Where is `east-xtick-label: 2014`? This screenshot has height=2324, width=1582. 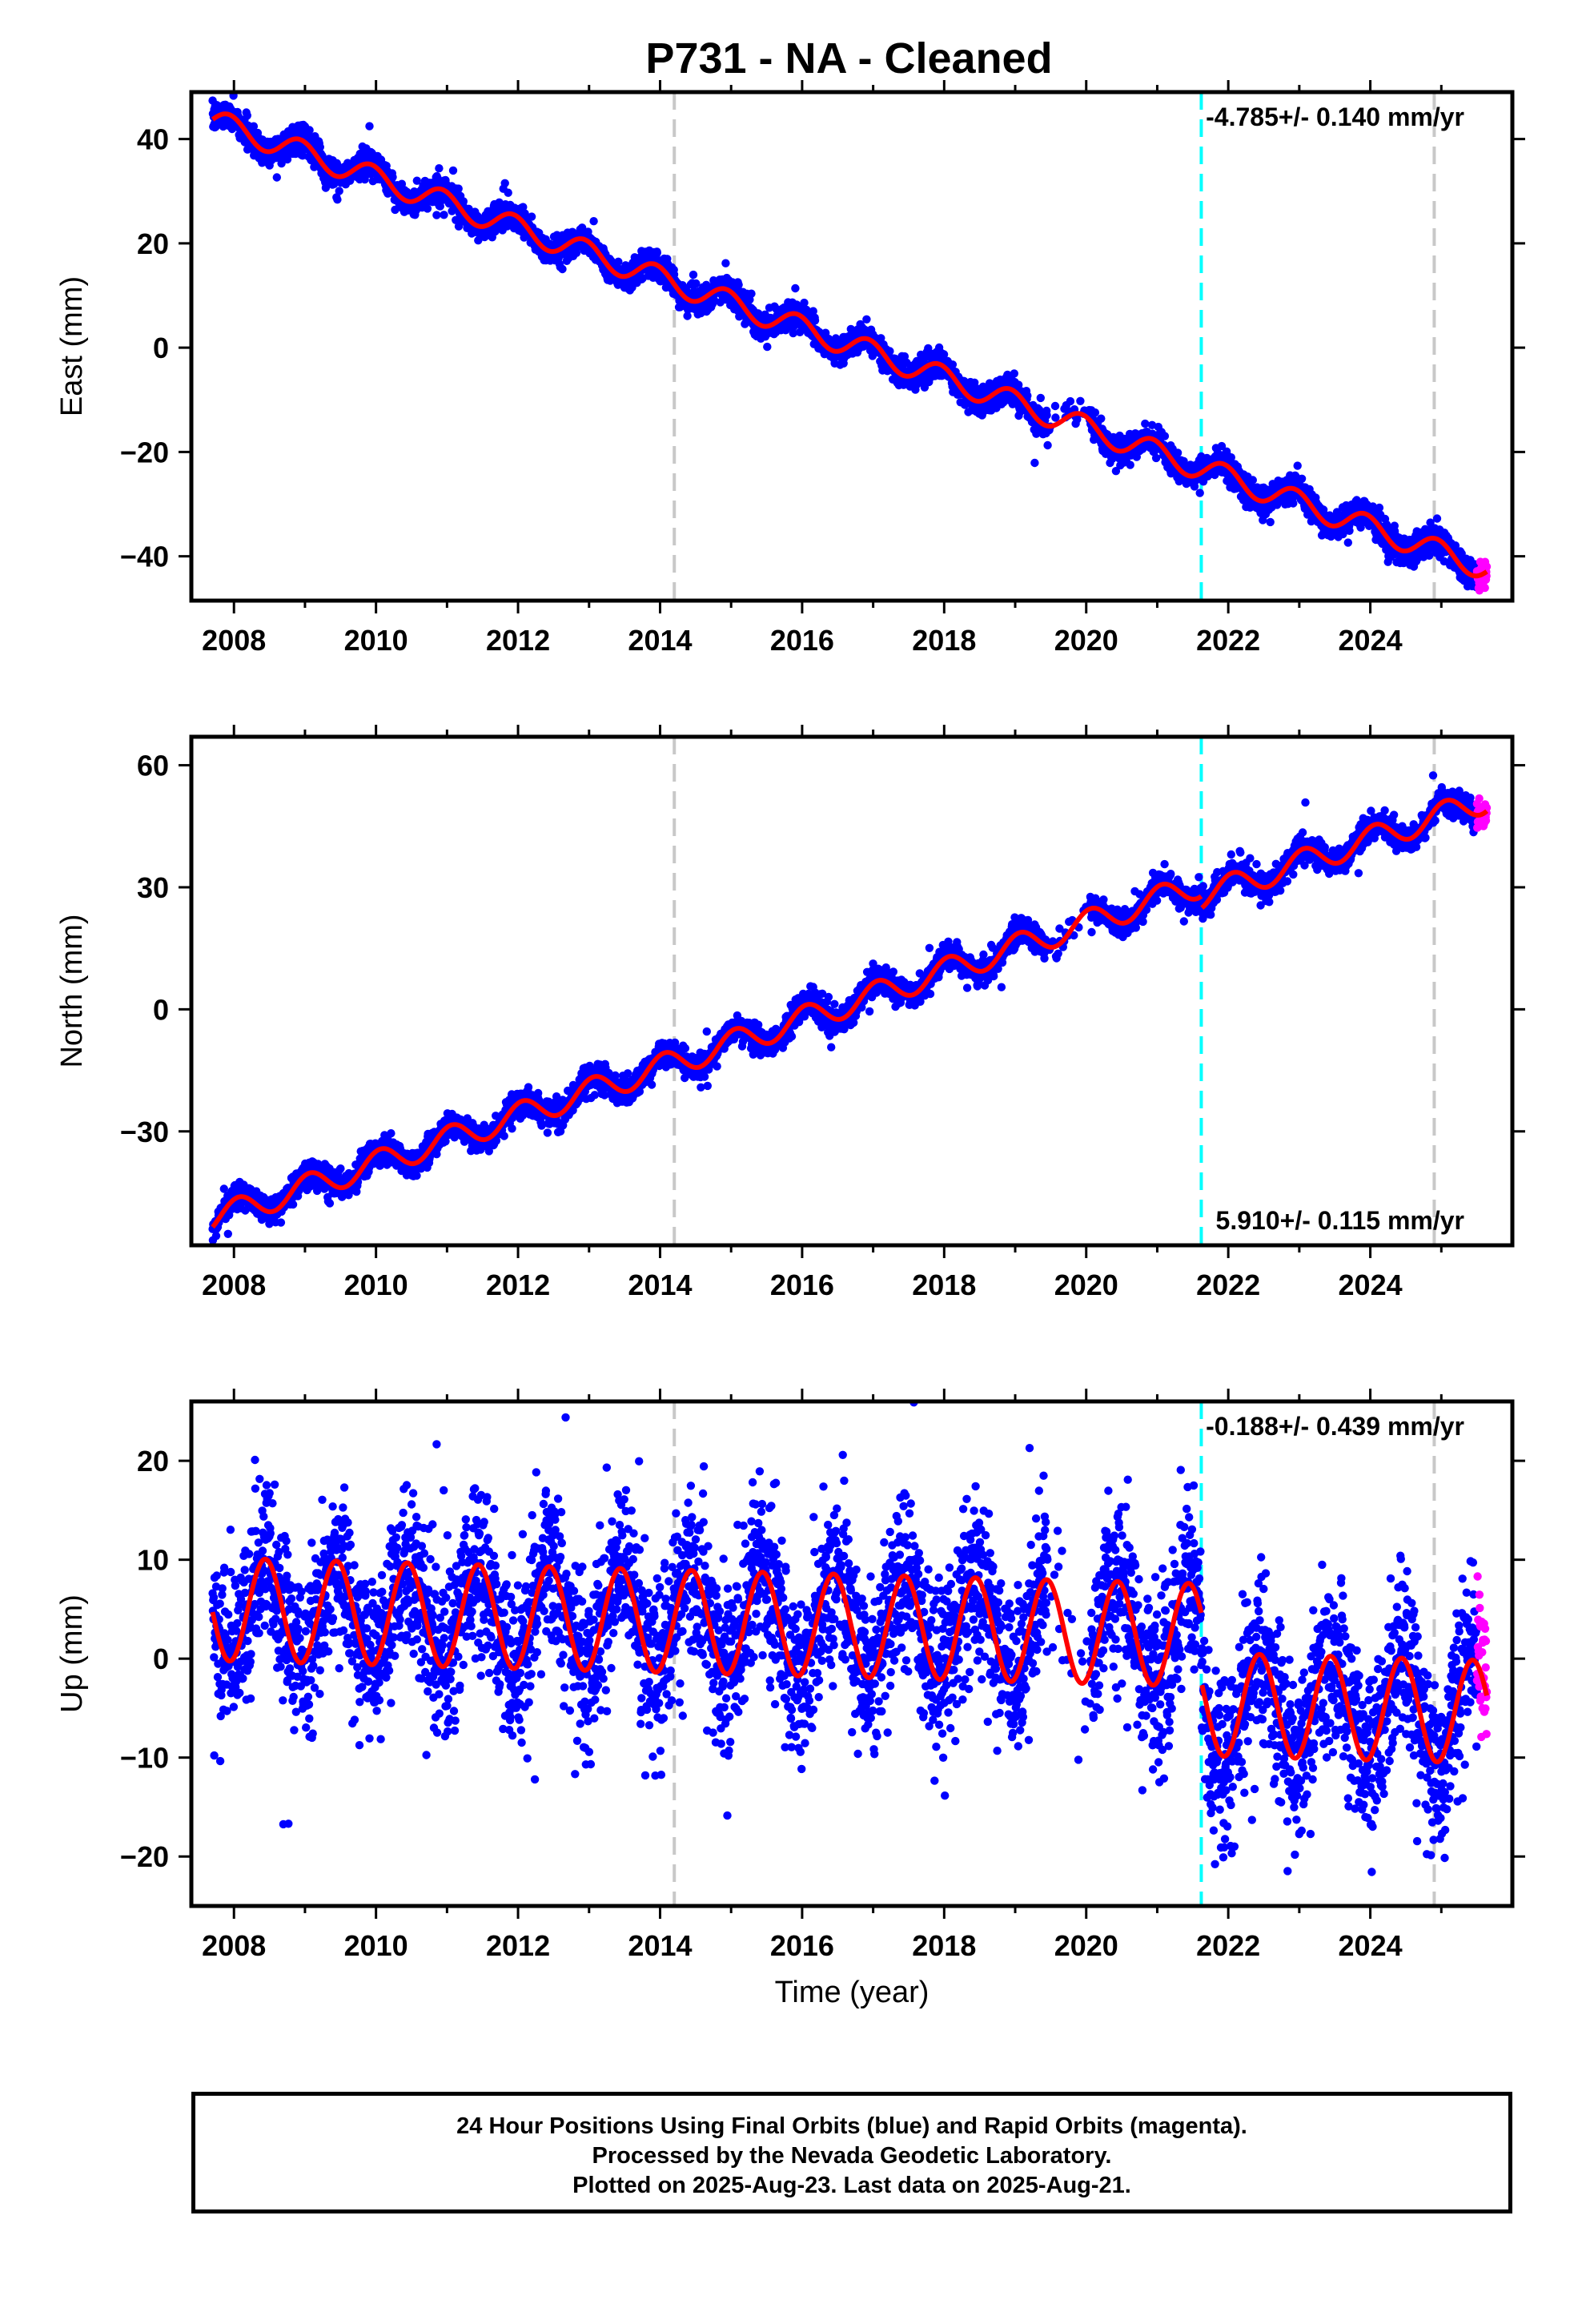 east-xtick-label: 2014 is located at coordinates (660, 640).